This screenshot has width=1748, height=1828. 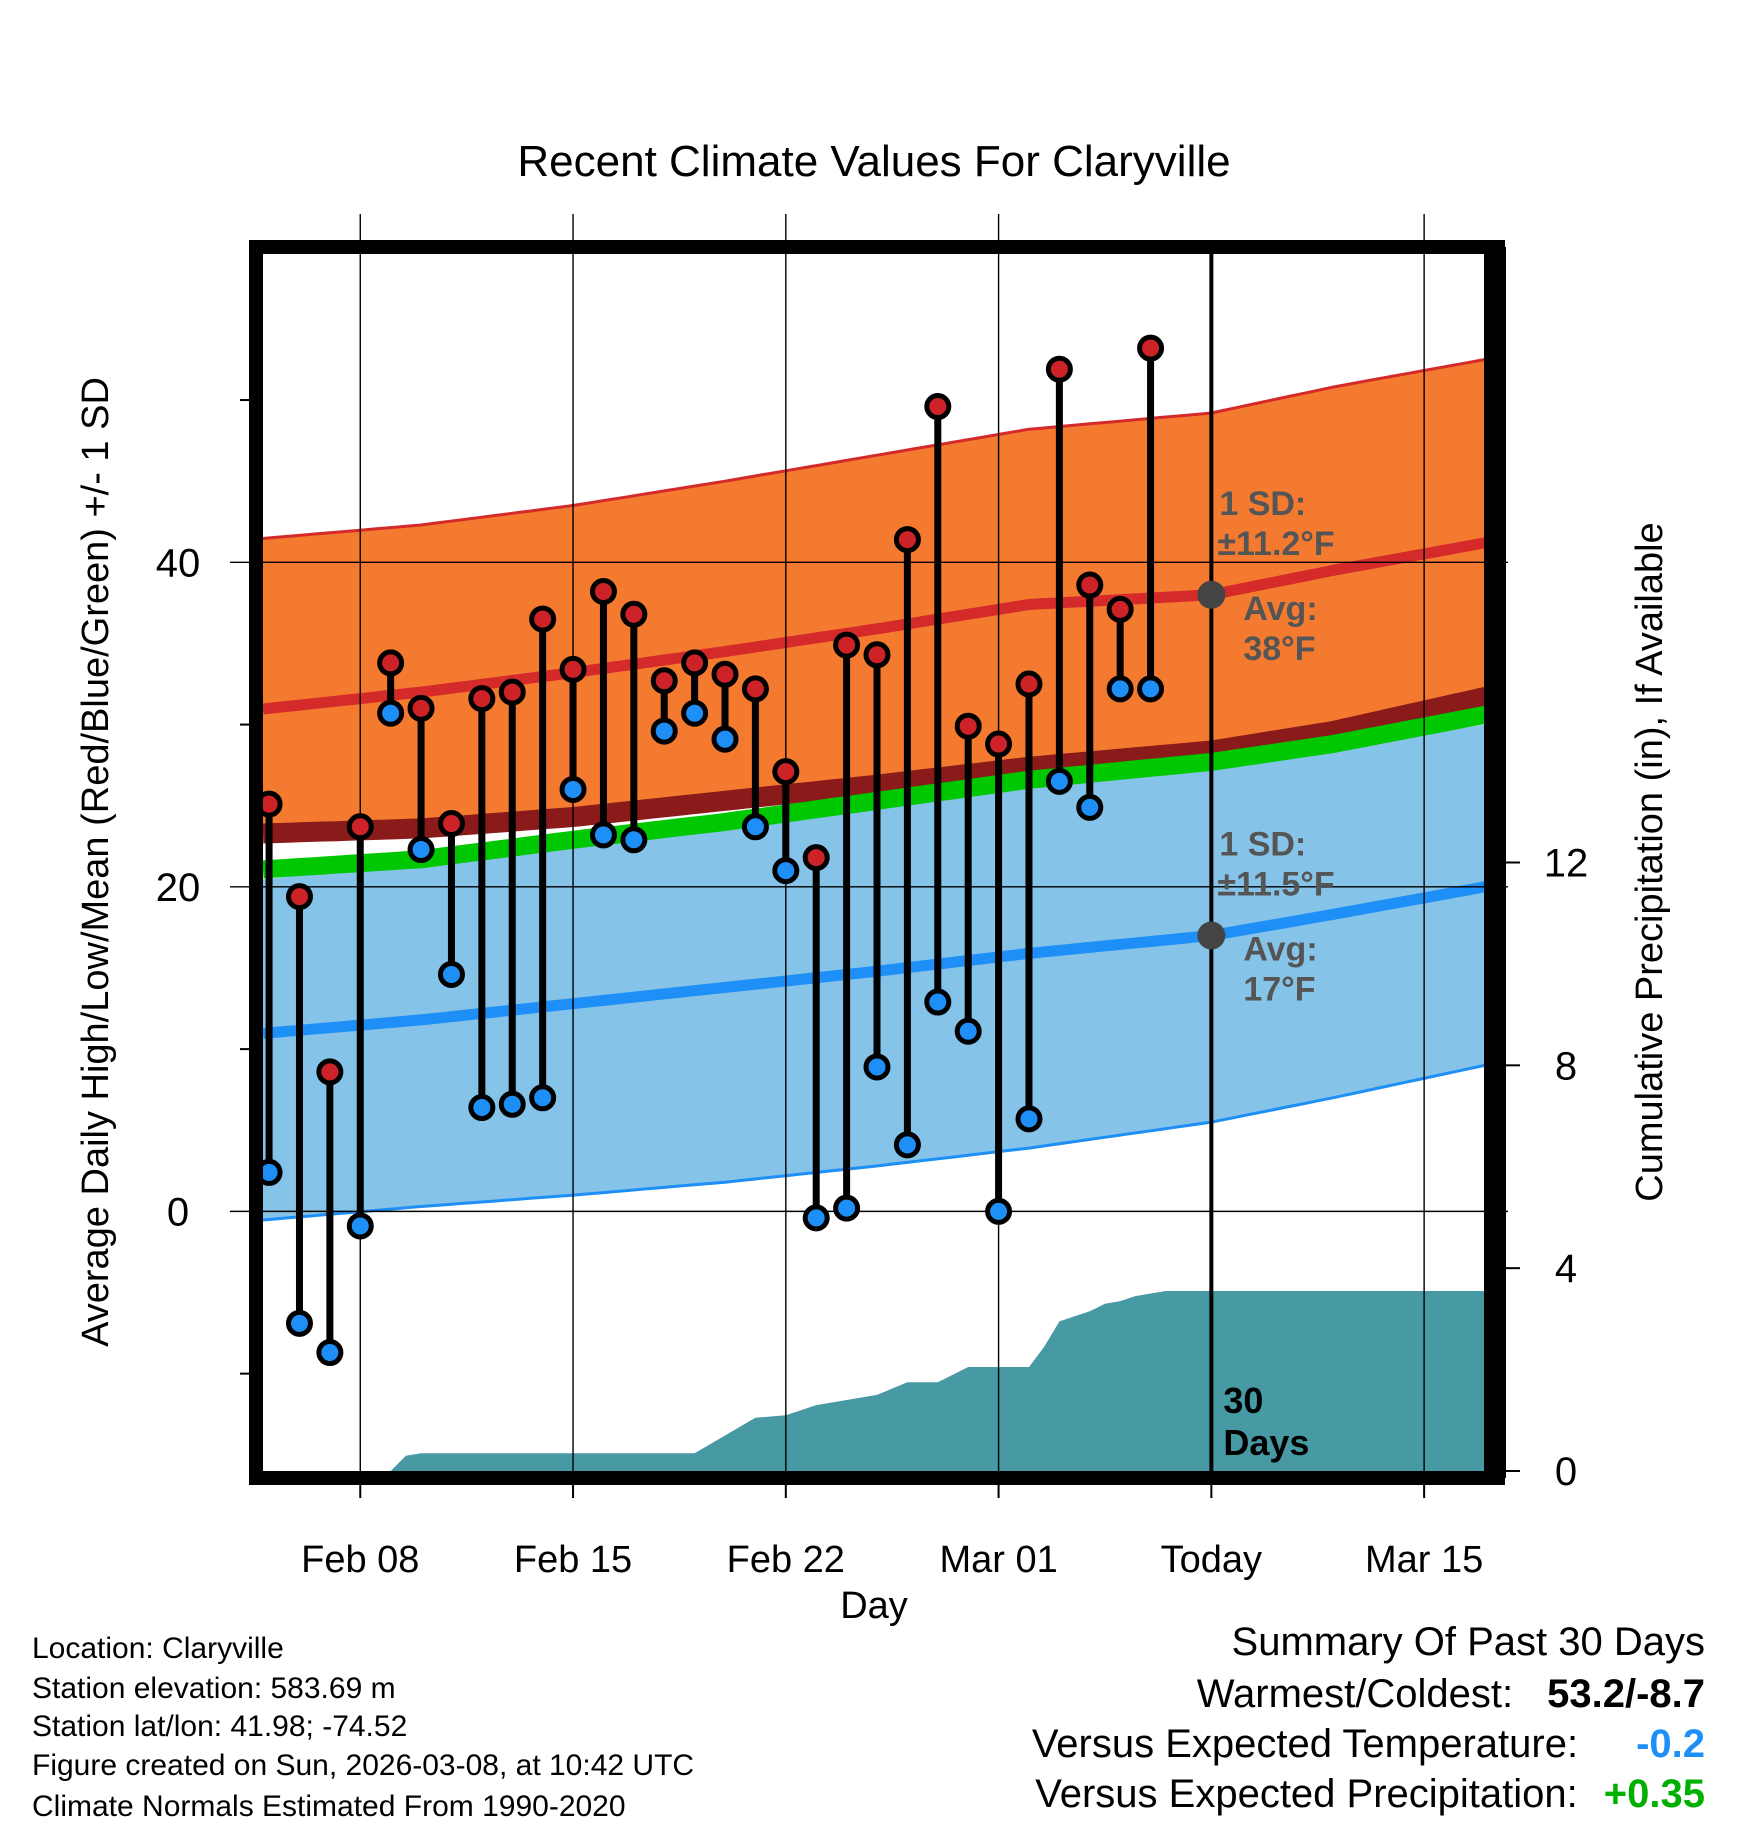 What do you see at coordinates (877, 448) in the screenshot?
I see `high-plus-sd-line` at bounding box center [877, 448].